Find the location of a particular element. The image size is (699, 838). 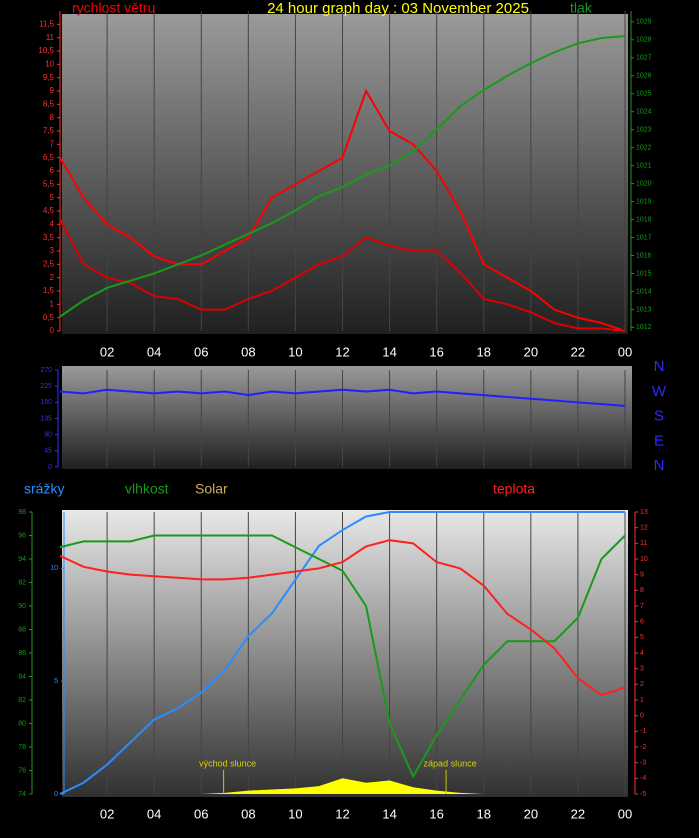

y-tick-label: 4 is located at coordinates (52, 223).